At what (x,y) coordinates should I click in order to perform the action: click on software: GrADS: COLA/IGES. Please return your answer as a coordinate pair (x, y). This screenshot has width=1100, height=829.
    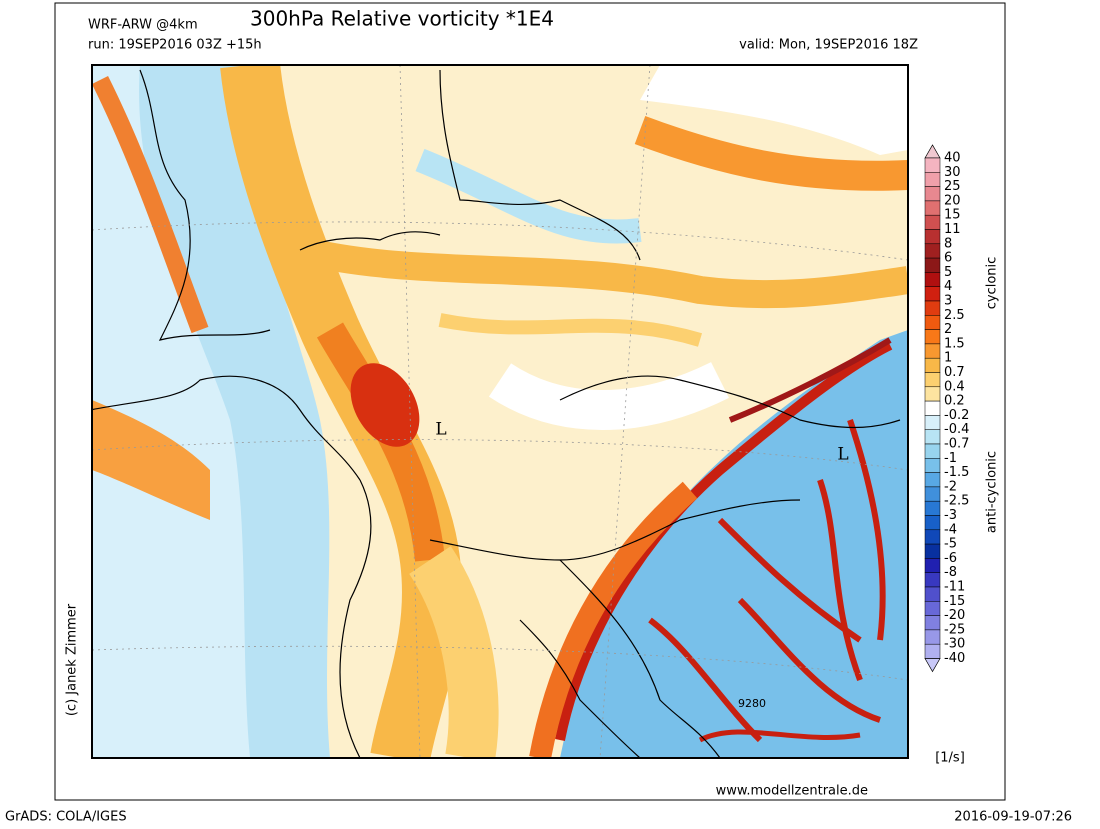
    Looking at the image, I should click on (66, 817).